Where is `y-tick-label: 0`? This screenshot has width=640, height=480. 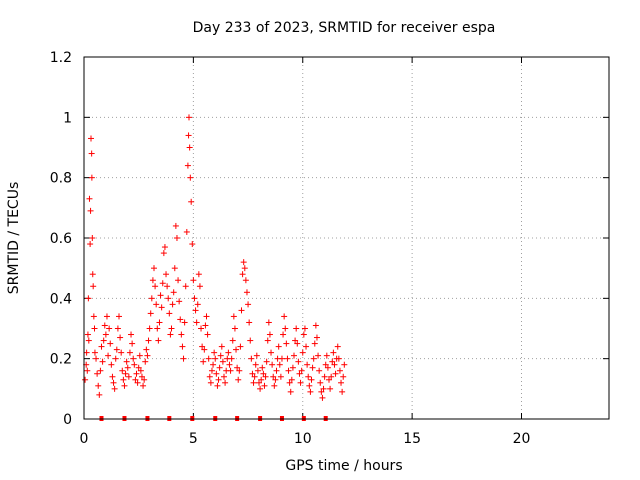
y-tick-label: 0 is located at coordinates (67, 420).